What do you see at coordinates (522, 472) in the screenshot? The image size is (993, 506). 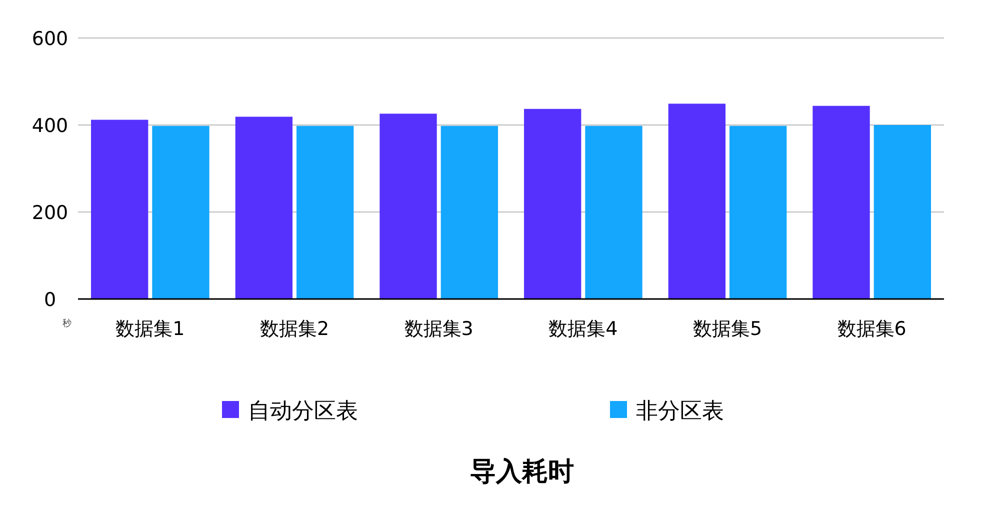 I see `text: 导入耗时` at bounding box center [522, 472].